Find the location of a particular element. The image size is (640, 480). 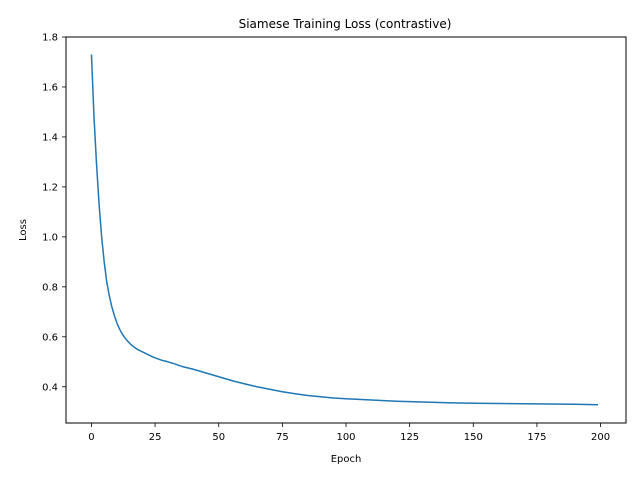

x-tick-label: 150 is located at coordinates (473, 437).